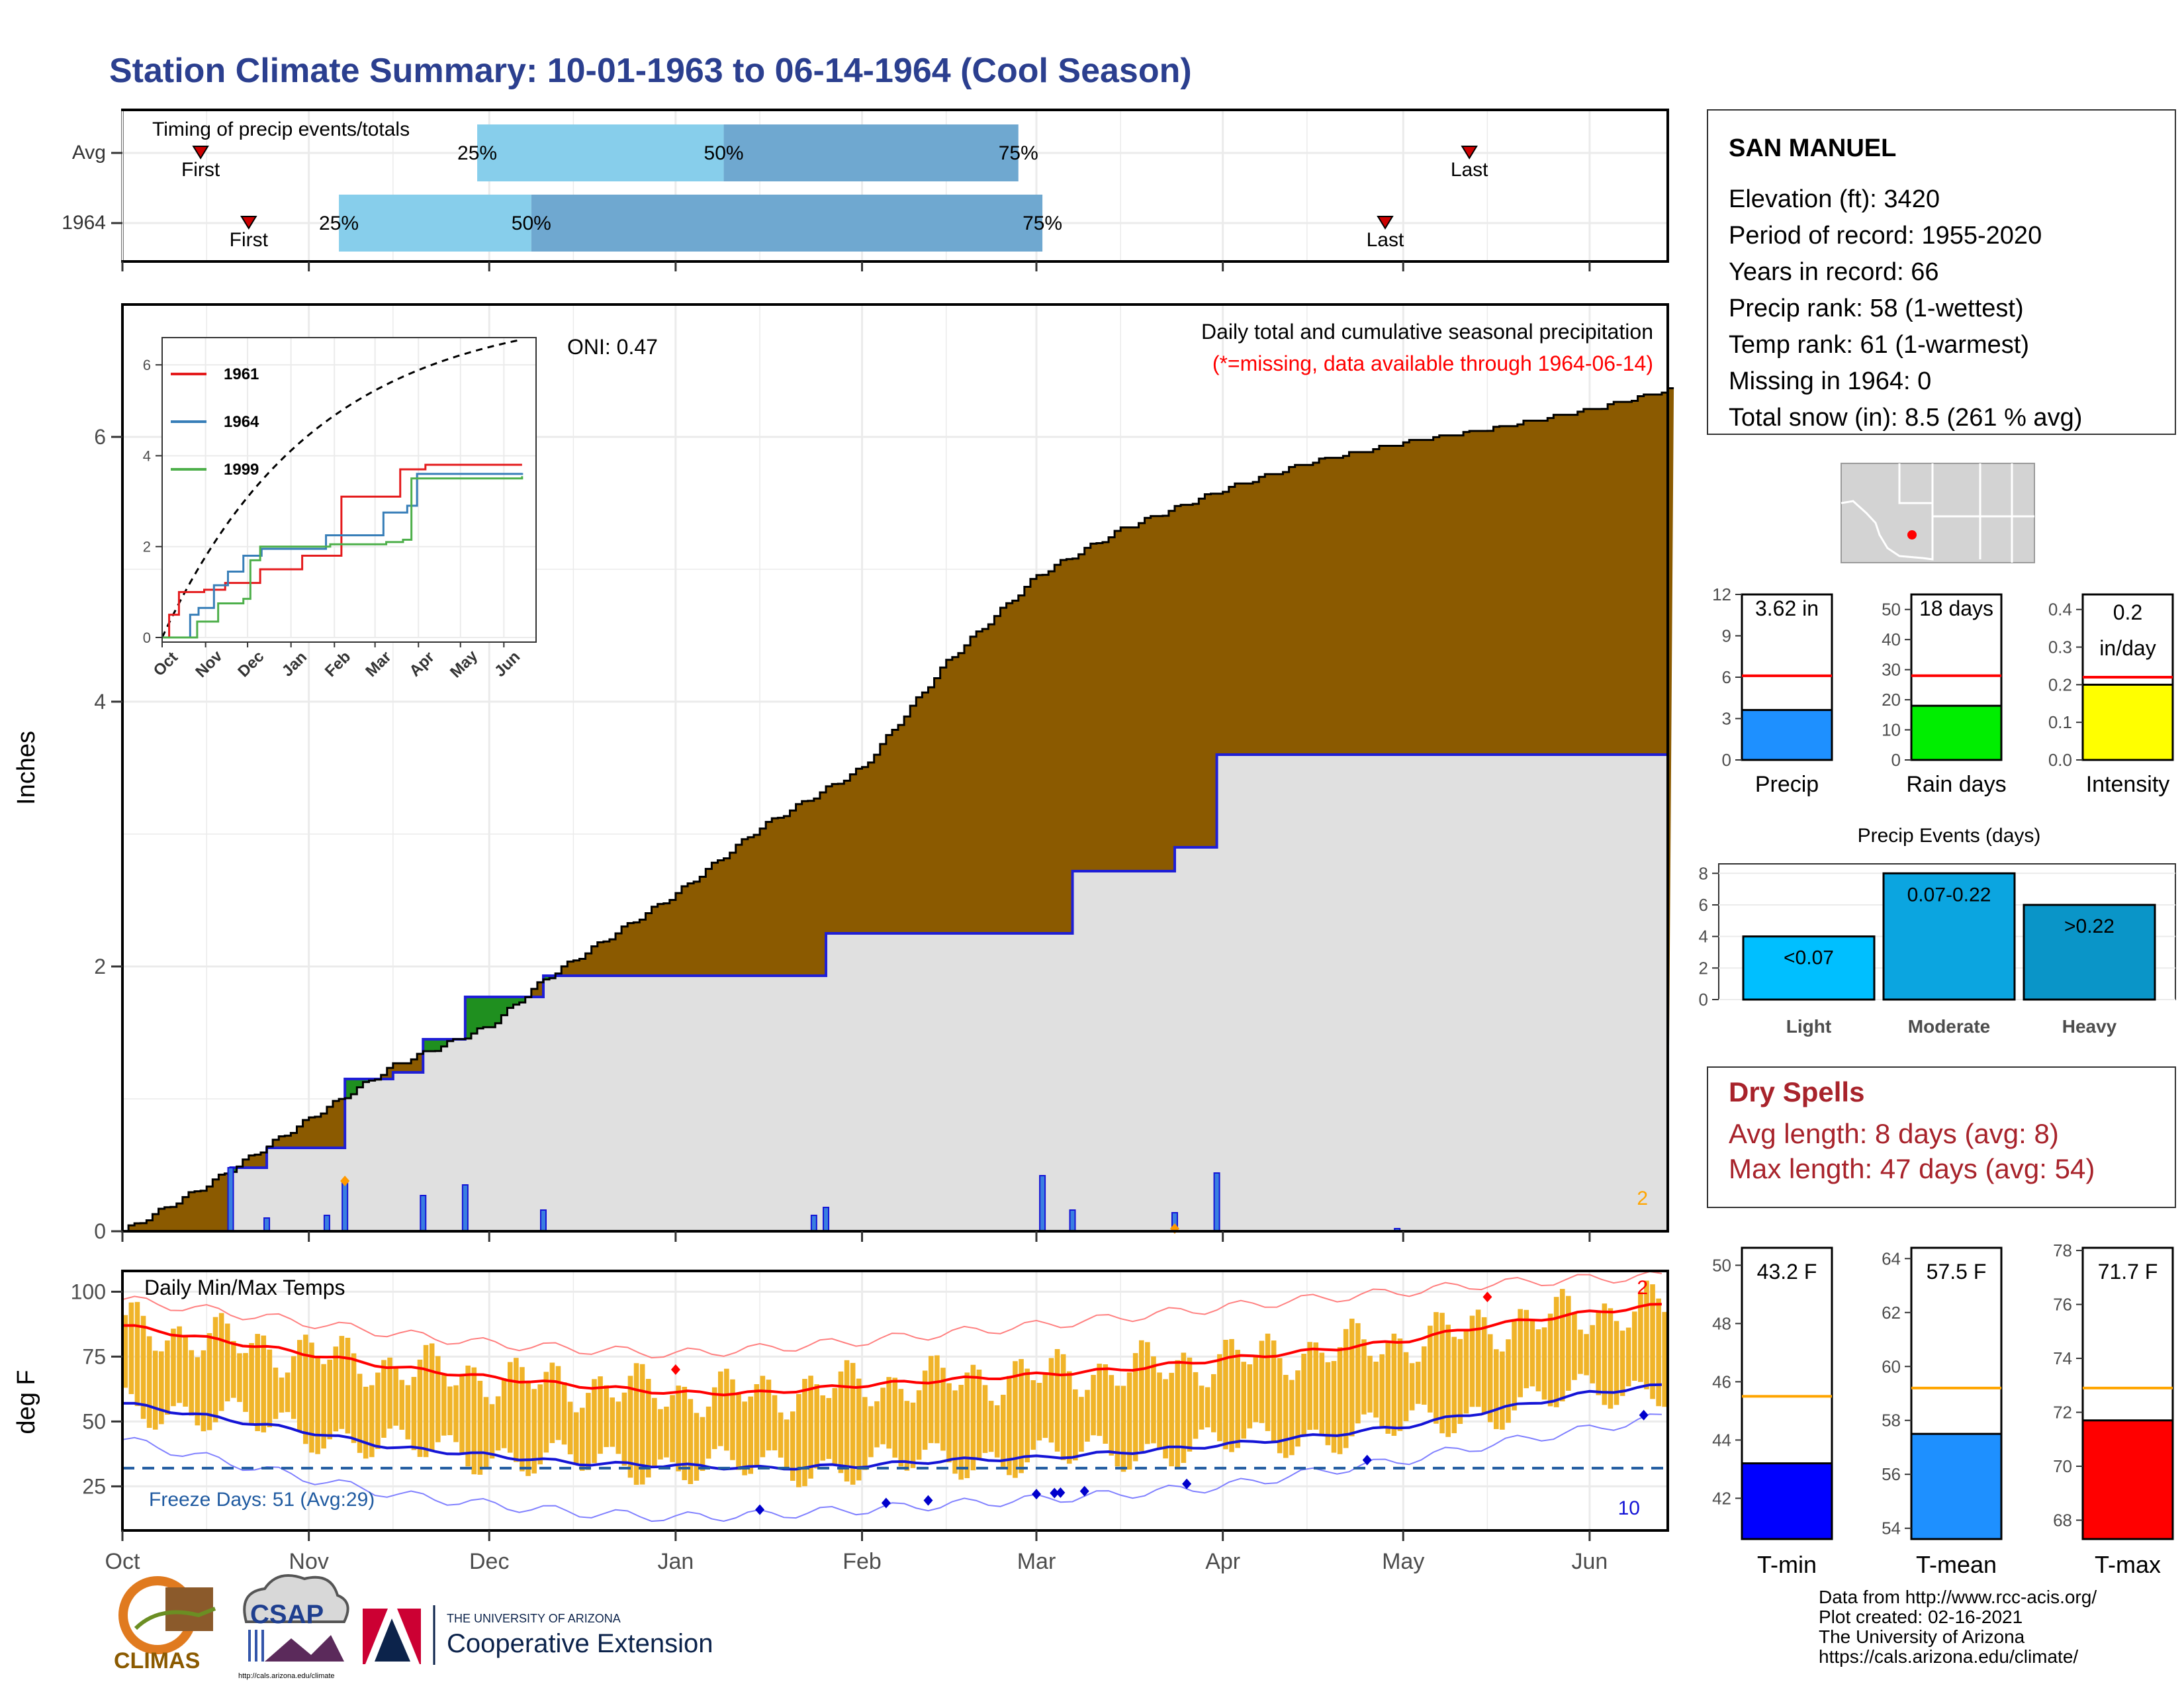 Image resolution: width=2184 pixels, height=1688 pixels. Describe the element at coordinates (97, 1389) in the screenshot. I see `temp-yaxis: 25 50 75 100` at that location.